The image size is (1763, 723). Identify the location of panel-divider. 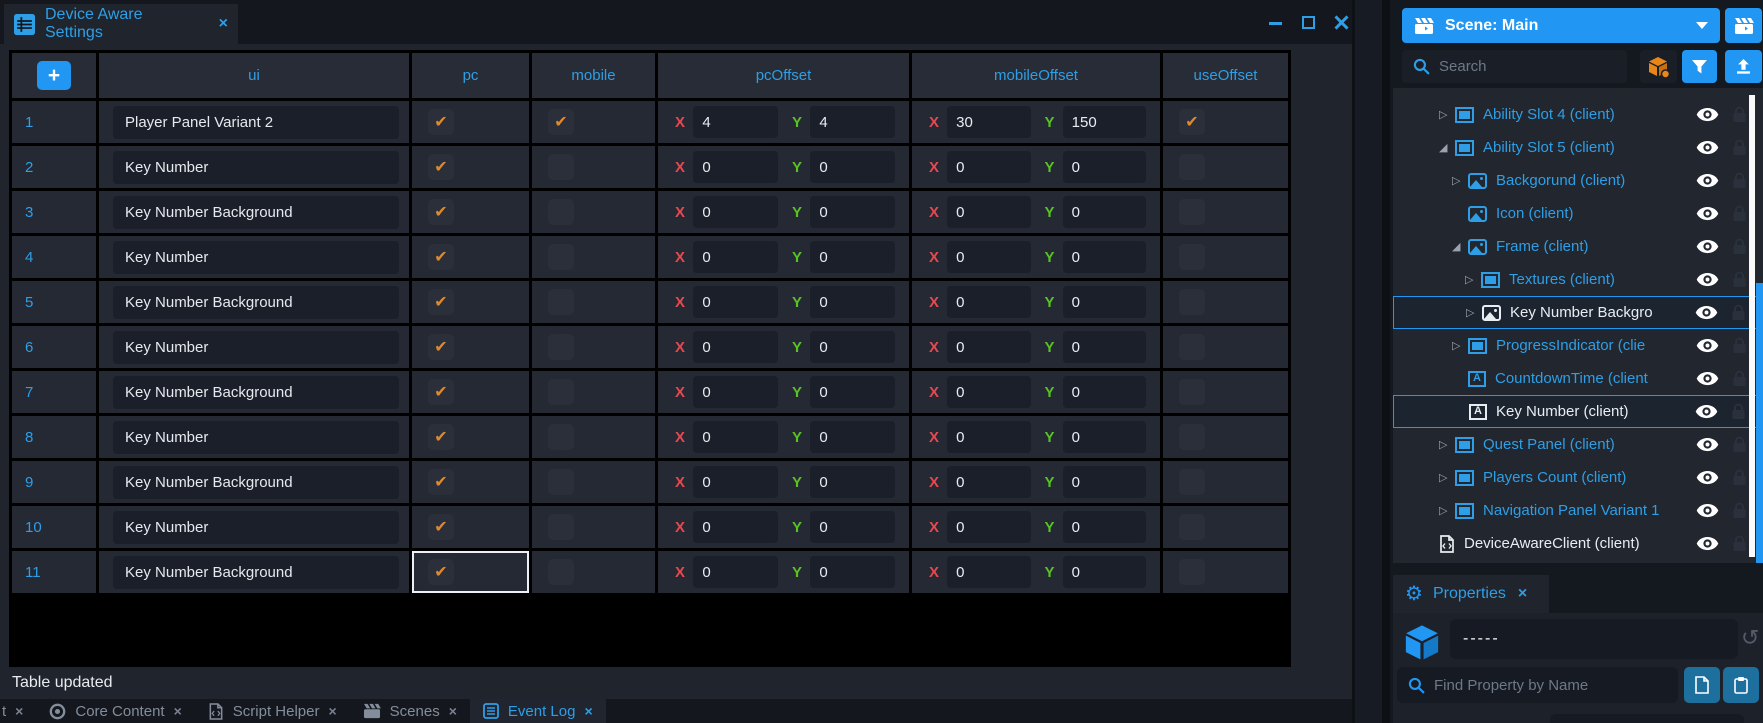
(1371, 361).